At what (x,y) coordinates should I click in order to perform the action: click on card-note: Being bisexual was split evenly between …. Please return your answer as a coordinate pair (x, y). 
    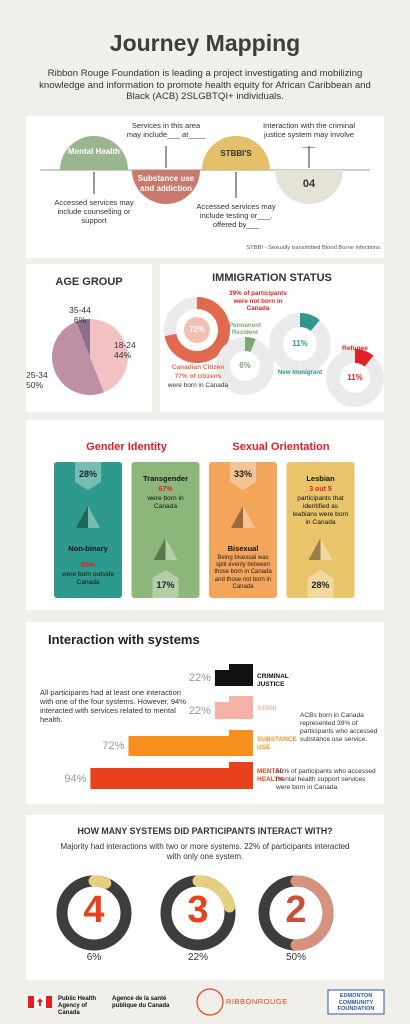
    Looking at the image, I should click on (243, 572).